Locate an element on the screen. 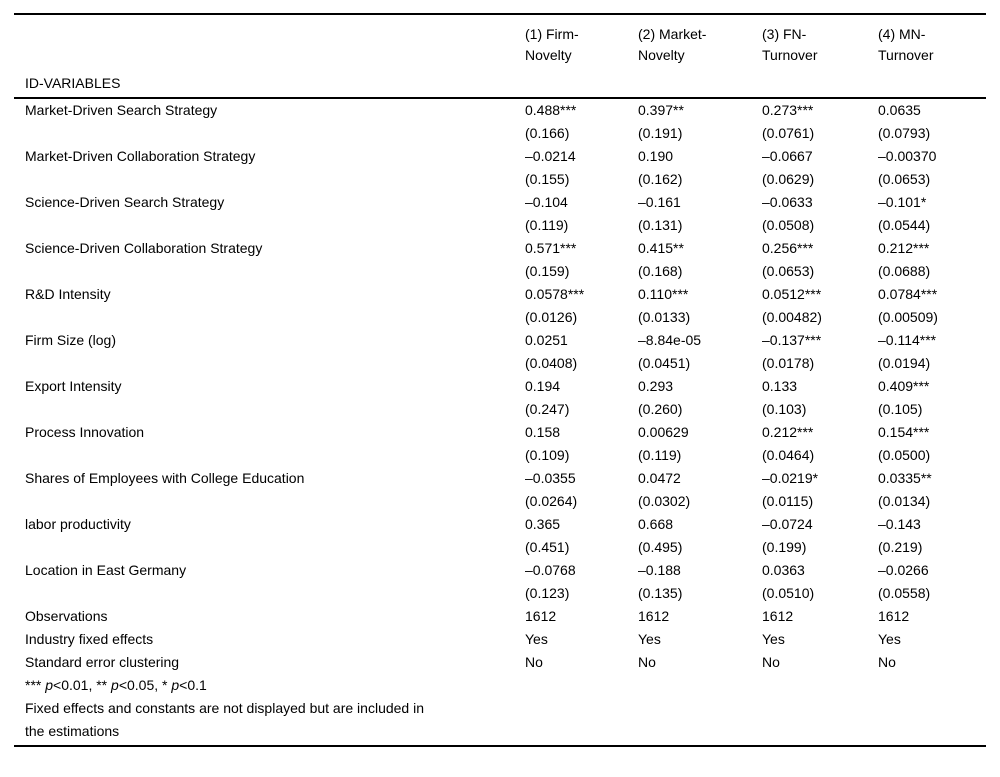 The width and height of the screenshot is (1000, 777). coef-cell: –0.104 is located at coordinates (546, 202).